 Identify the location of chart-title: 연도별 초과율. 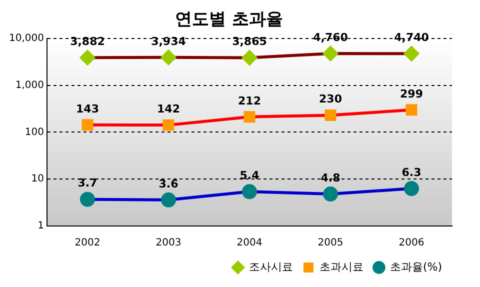
(229, 20).